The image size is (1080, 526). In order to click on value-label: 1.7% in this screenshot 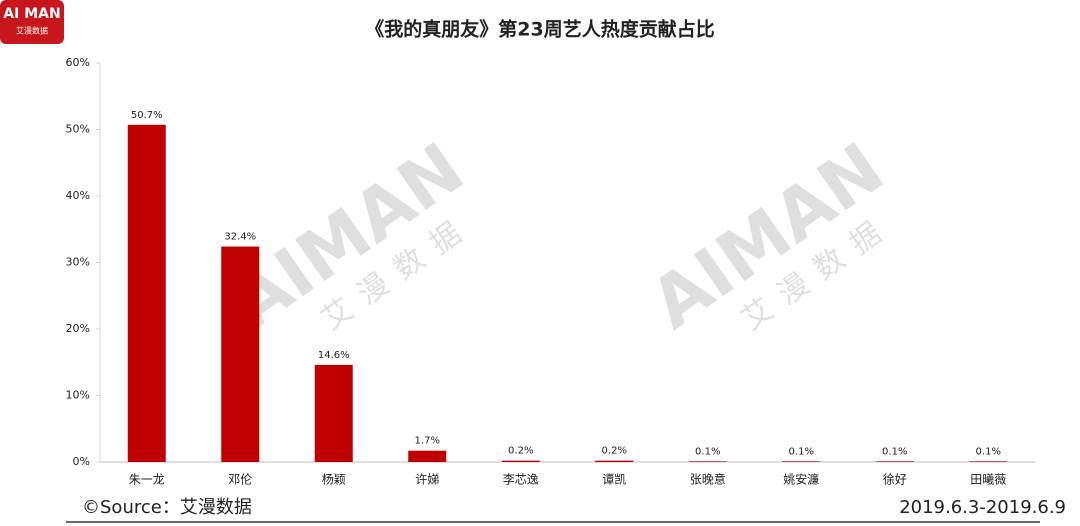, I will do `click(427, 441)`.